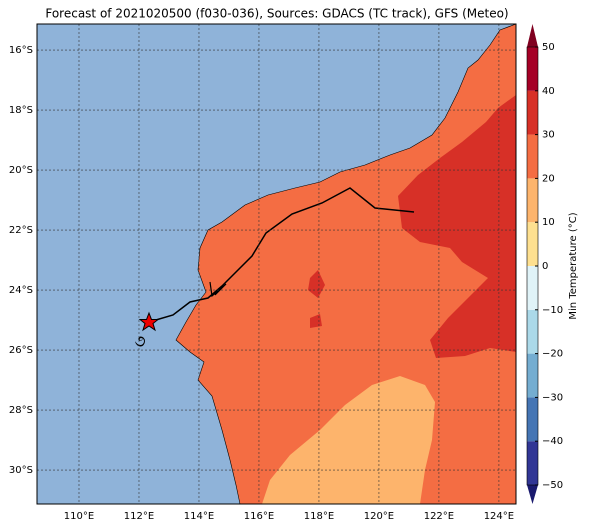  Describe the element at coordinates (199, 516) in the screenshot. I see `lon-label: 114°E` at that location.